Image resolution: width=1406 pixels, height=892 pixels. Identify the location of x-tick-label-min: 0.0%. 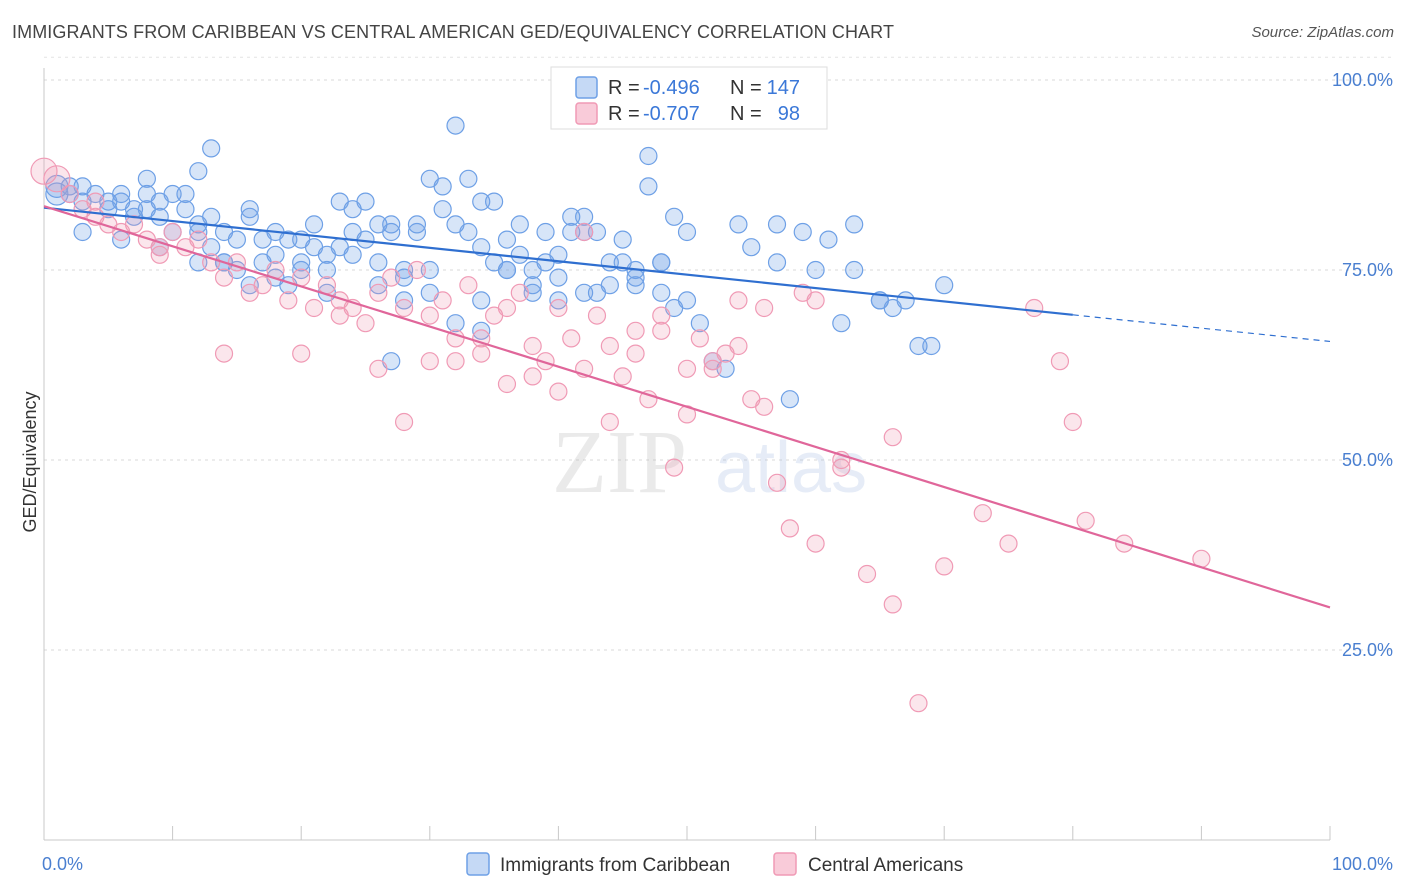
(62, 864).